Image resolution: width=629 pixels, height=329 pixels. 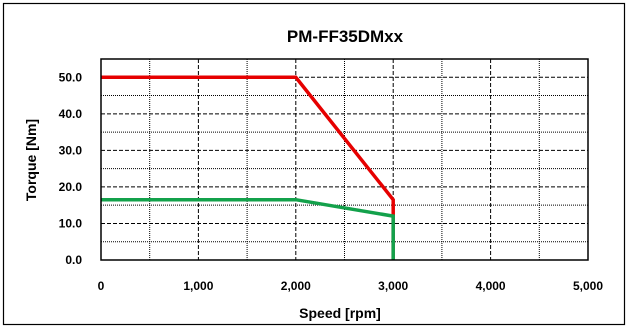 I want to click on x-tick-label: 1,000, so click(x=198, y=286).